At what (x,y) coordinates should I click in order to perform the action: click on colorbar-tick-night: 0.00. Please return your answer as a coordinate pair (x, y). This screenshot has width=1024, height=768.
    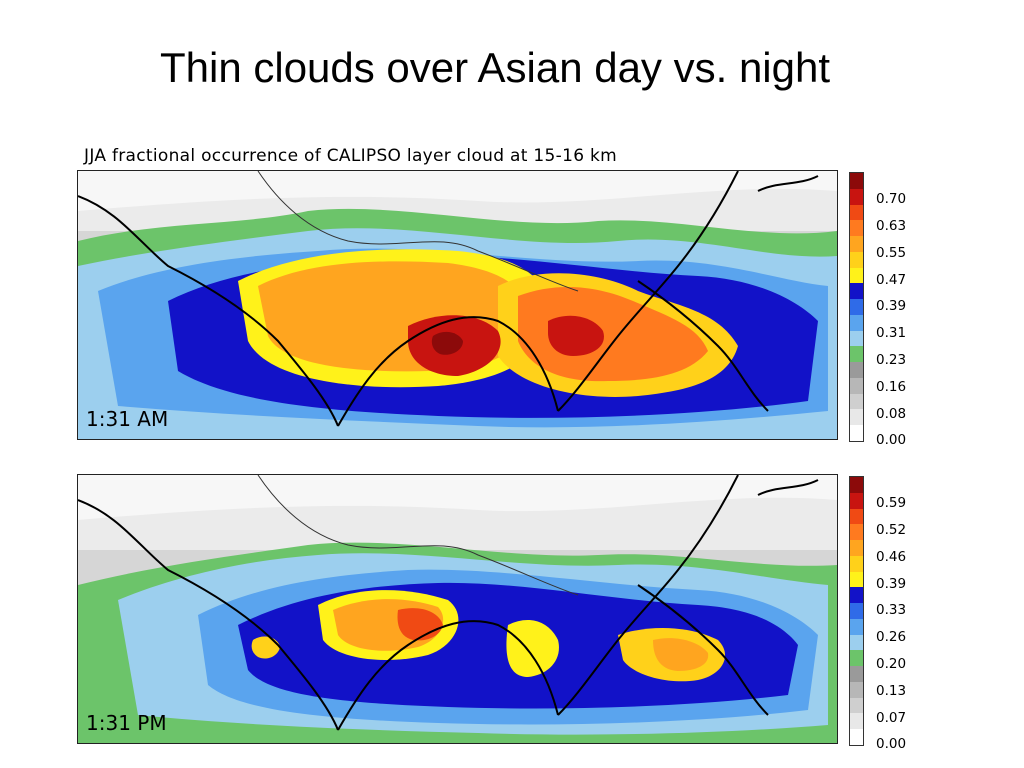
    Looking at the image, I should click on (891, 440).